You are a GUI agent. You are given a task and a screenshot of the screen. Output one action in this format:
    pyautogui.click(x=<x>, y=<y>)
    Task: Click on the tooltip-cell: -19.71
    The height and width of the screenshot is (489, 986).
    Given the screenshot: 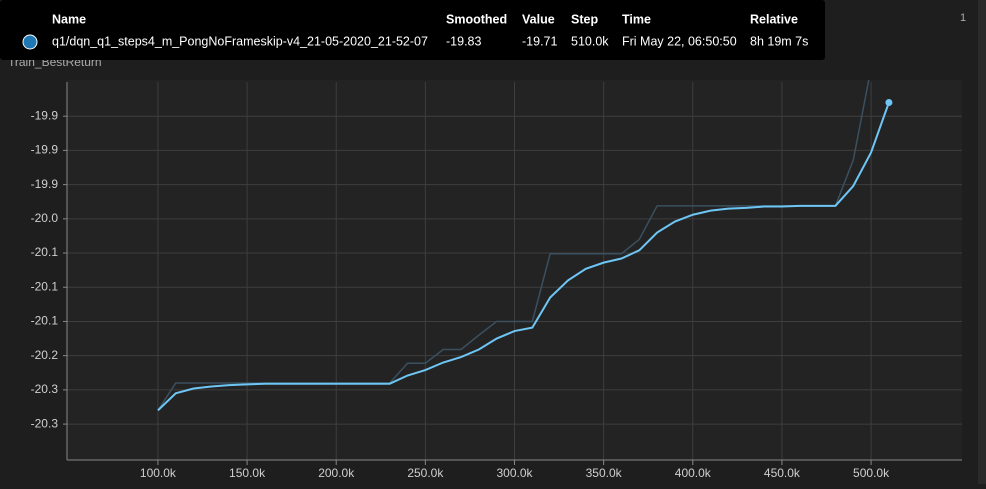 What is the action you would take?
    pyautogui.click(x=539, y=41)
    